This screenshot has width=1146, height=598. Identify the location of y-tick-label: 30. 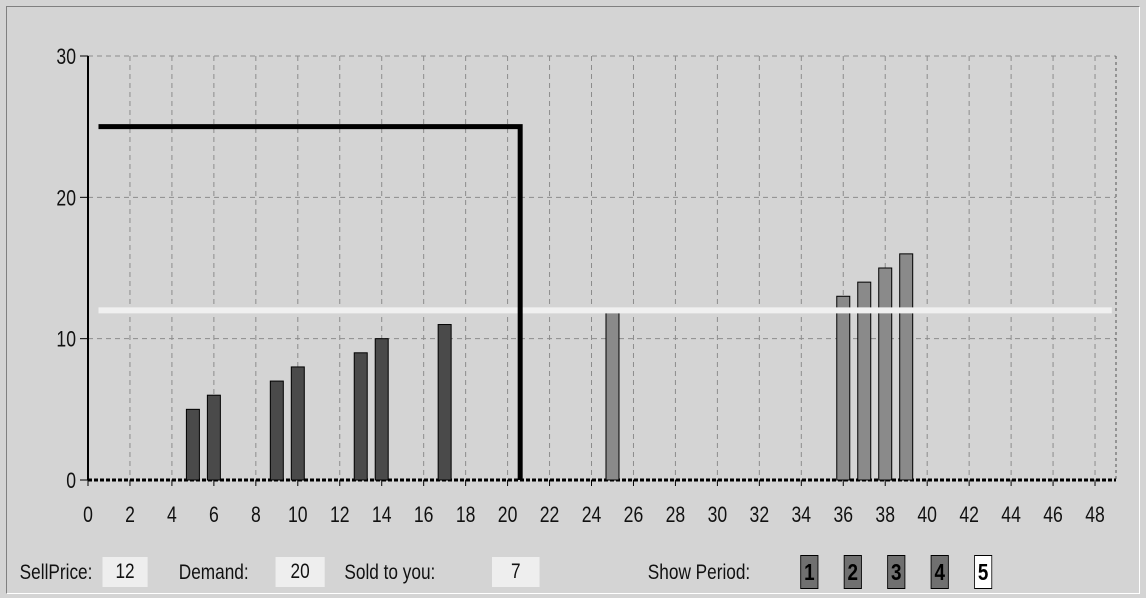
(66, 57).